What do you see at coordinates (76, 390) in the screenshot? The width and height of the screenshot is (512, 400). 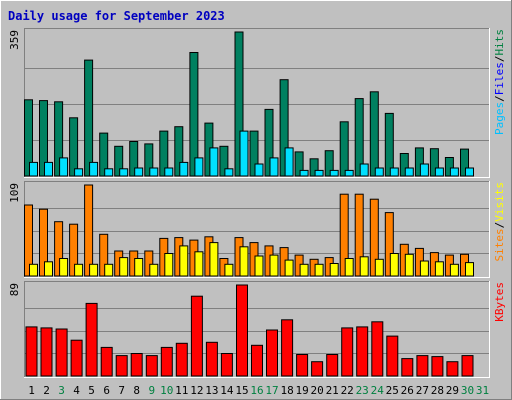 I see `x-tick-label: 4` at bounding box center [76, 390].